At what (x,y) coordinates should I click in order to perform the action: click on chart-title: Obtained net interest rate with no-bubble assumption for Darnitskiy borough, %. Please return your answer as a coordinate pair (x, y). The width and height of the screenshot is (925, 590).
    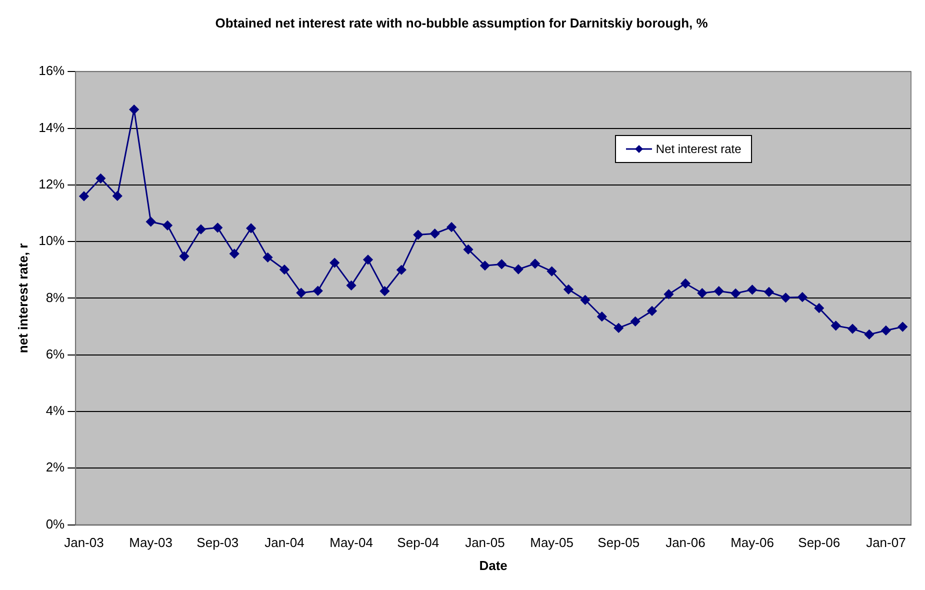
    Looking at the image, I should click on (461, 22).